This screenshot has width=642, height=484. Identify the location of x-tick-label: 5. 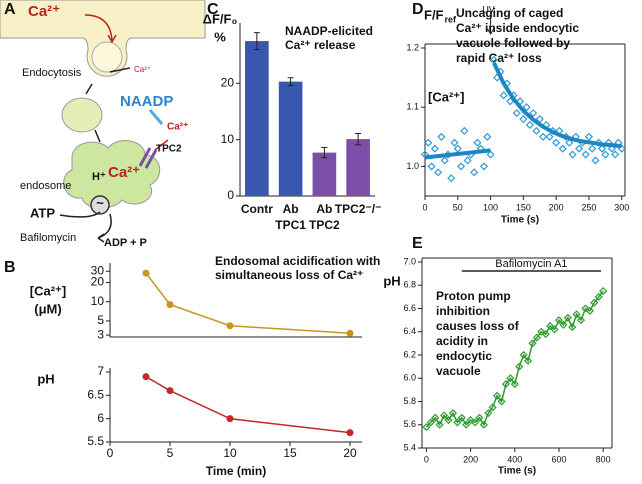
(170, 453).